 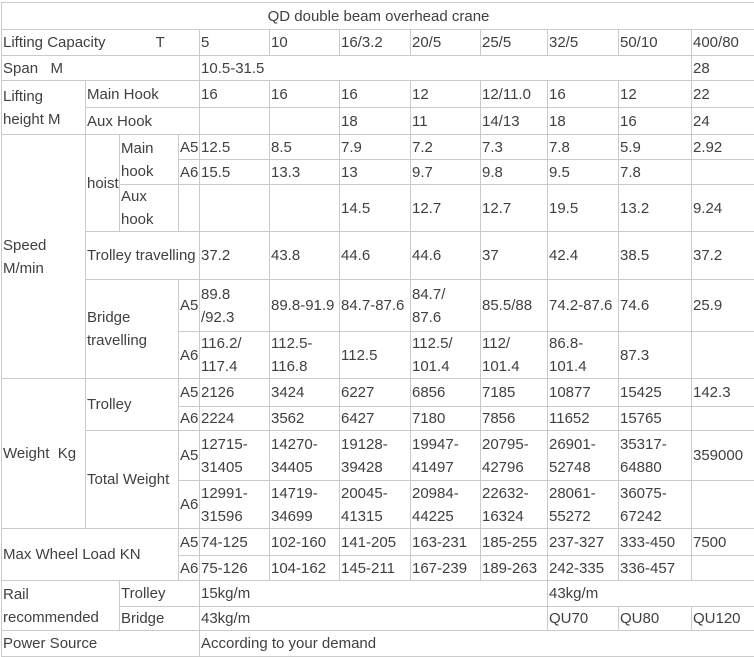 I want to click on value-cell: 9.24, so click(x=723, y=208).